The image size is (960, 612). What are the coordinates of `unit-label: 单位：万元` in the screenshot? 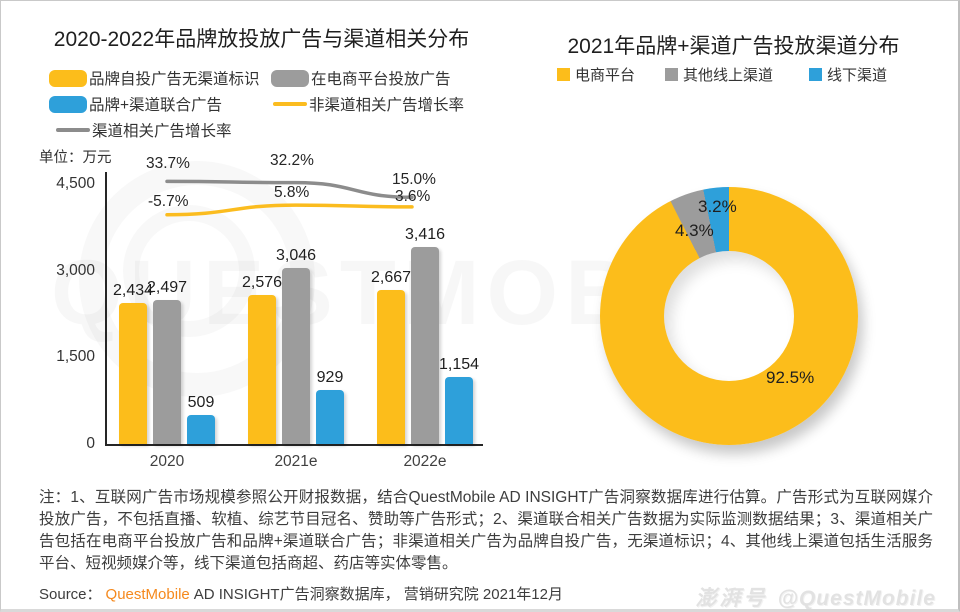 It's located at (75, 158).